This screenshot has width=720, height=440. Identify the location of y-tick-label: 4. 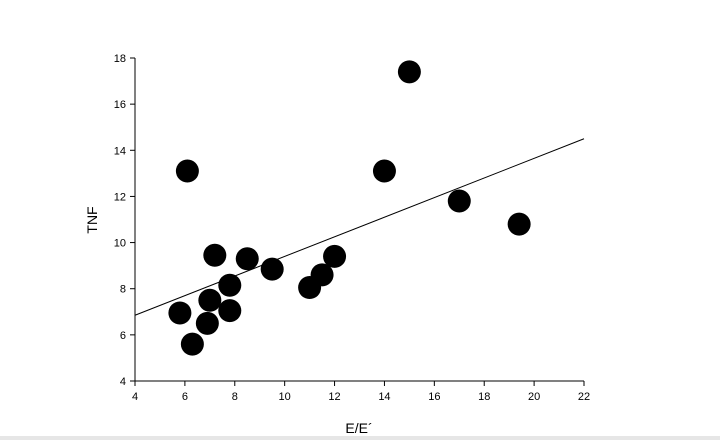
(123, 382).